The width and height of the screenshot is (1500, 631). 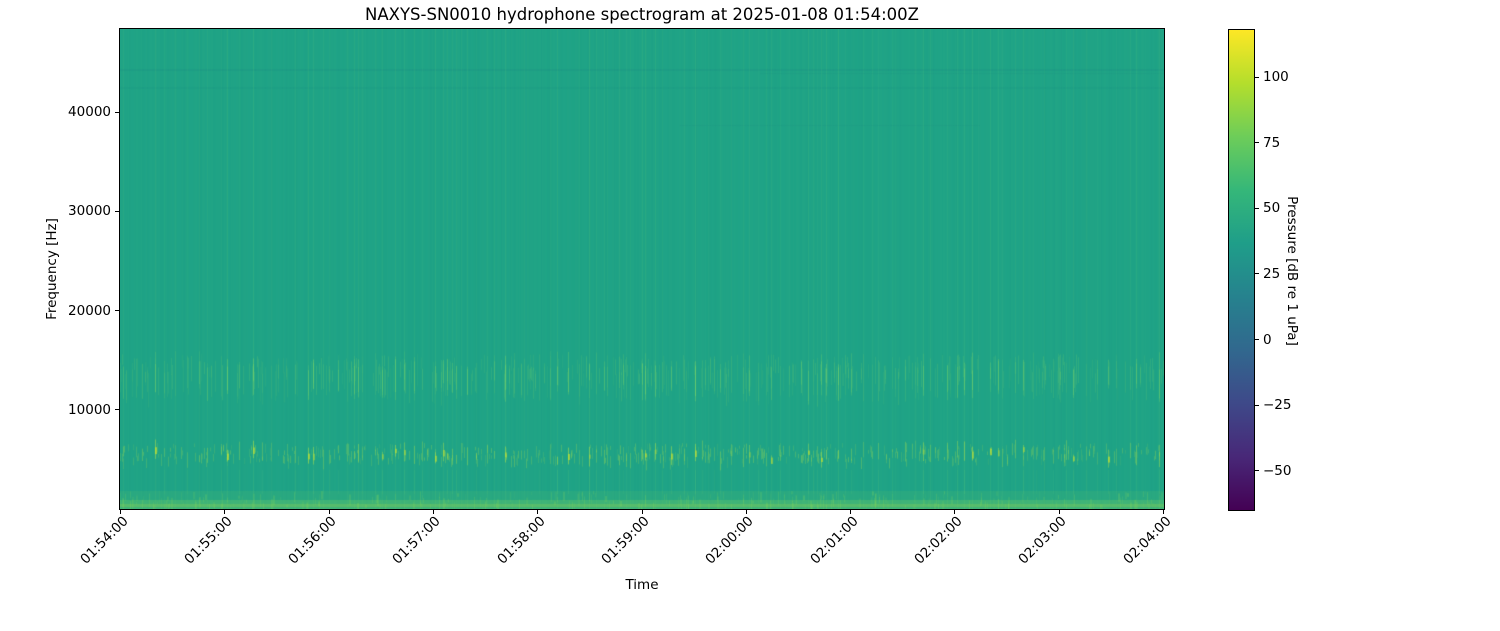 What do you see at coordinates (312, 540) in the screenshot?
I see `x-tick-label: 01:56:00` at bounding box center [312, 540].